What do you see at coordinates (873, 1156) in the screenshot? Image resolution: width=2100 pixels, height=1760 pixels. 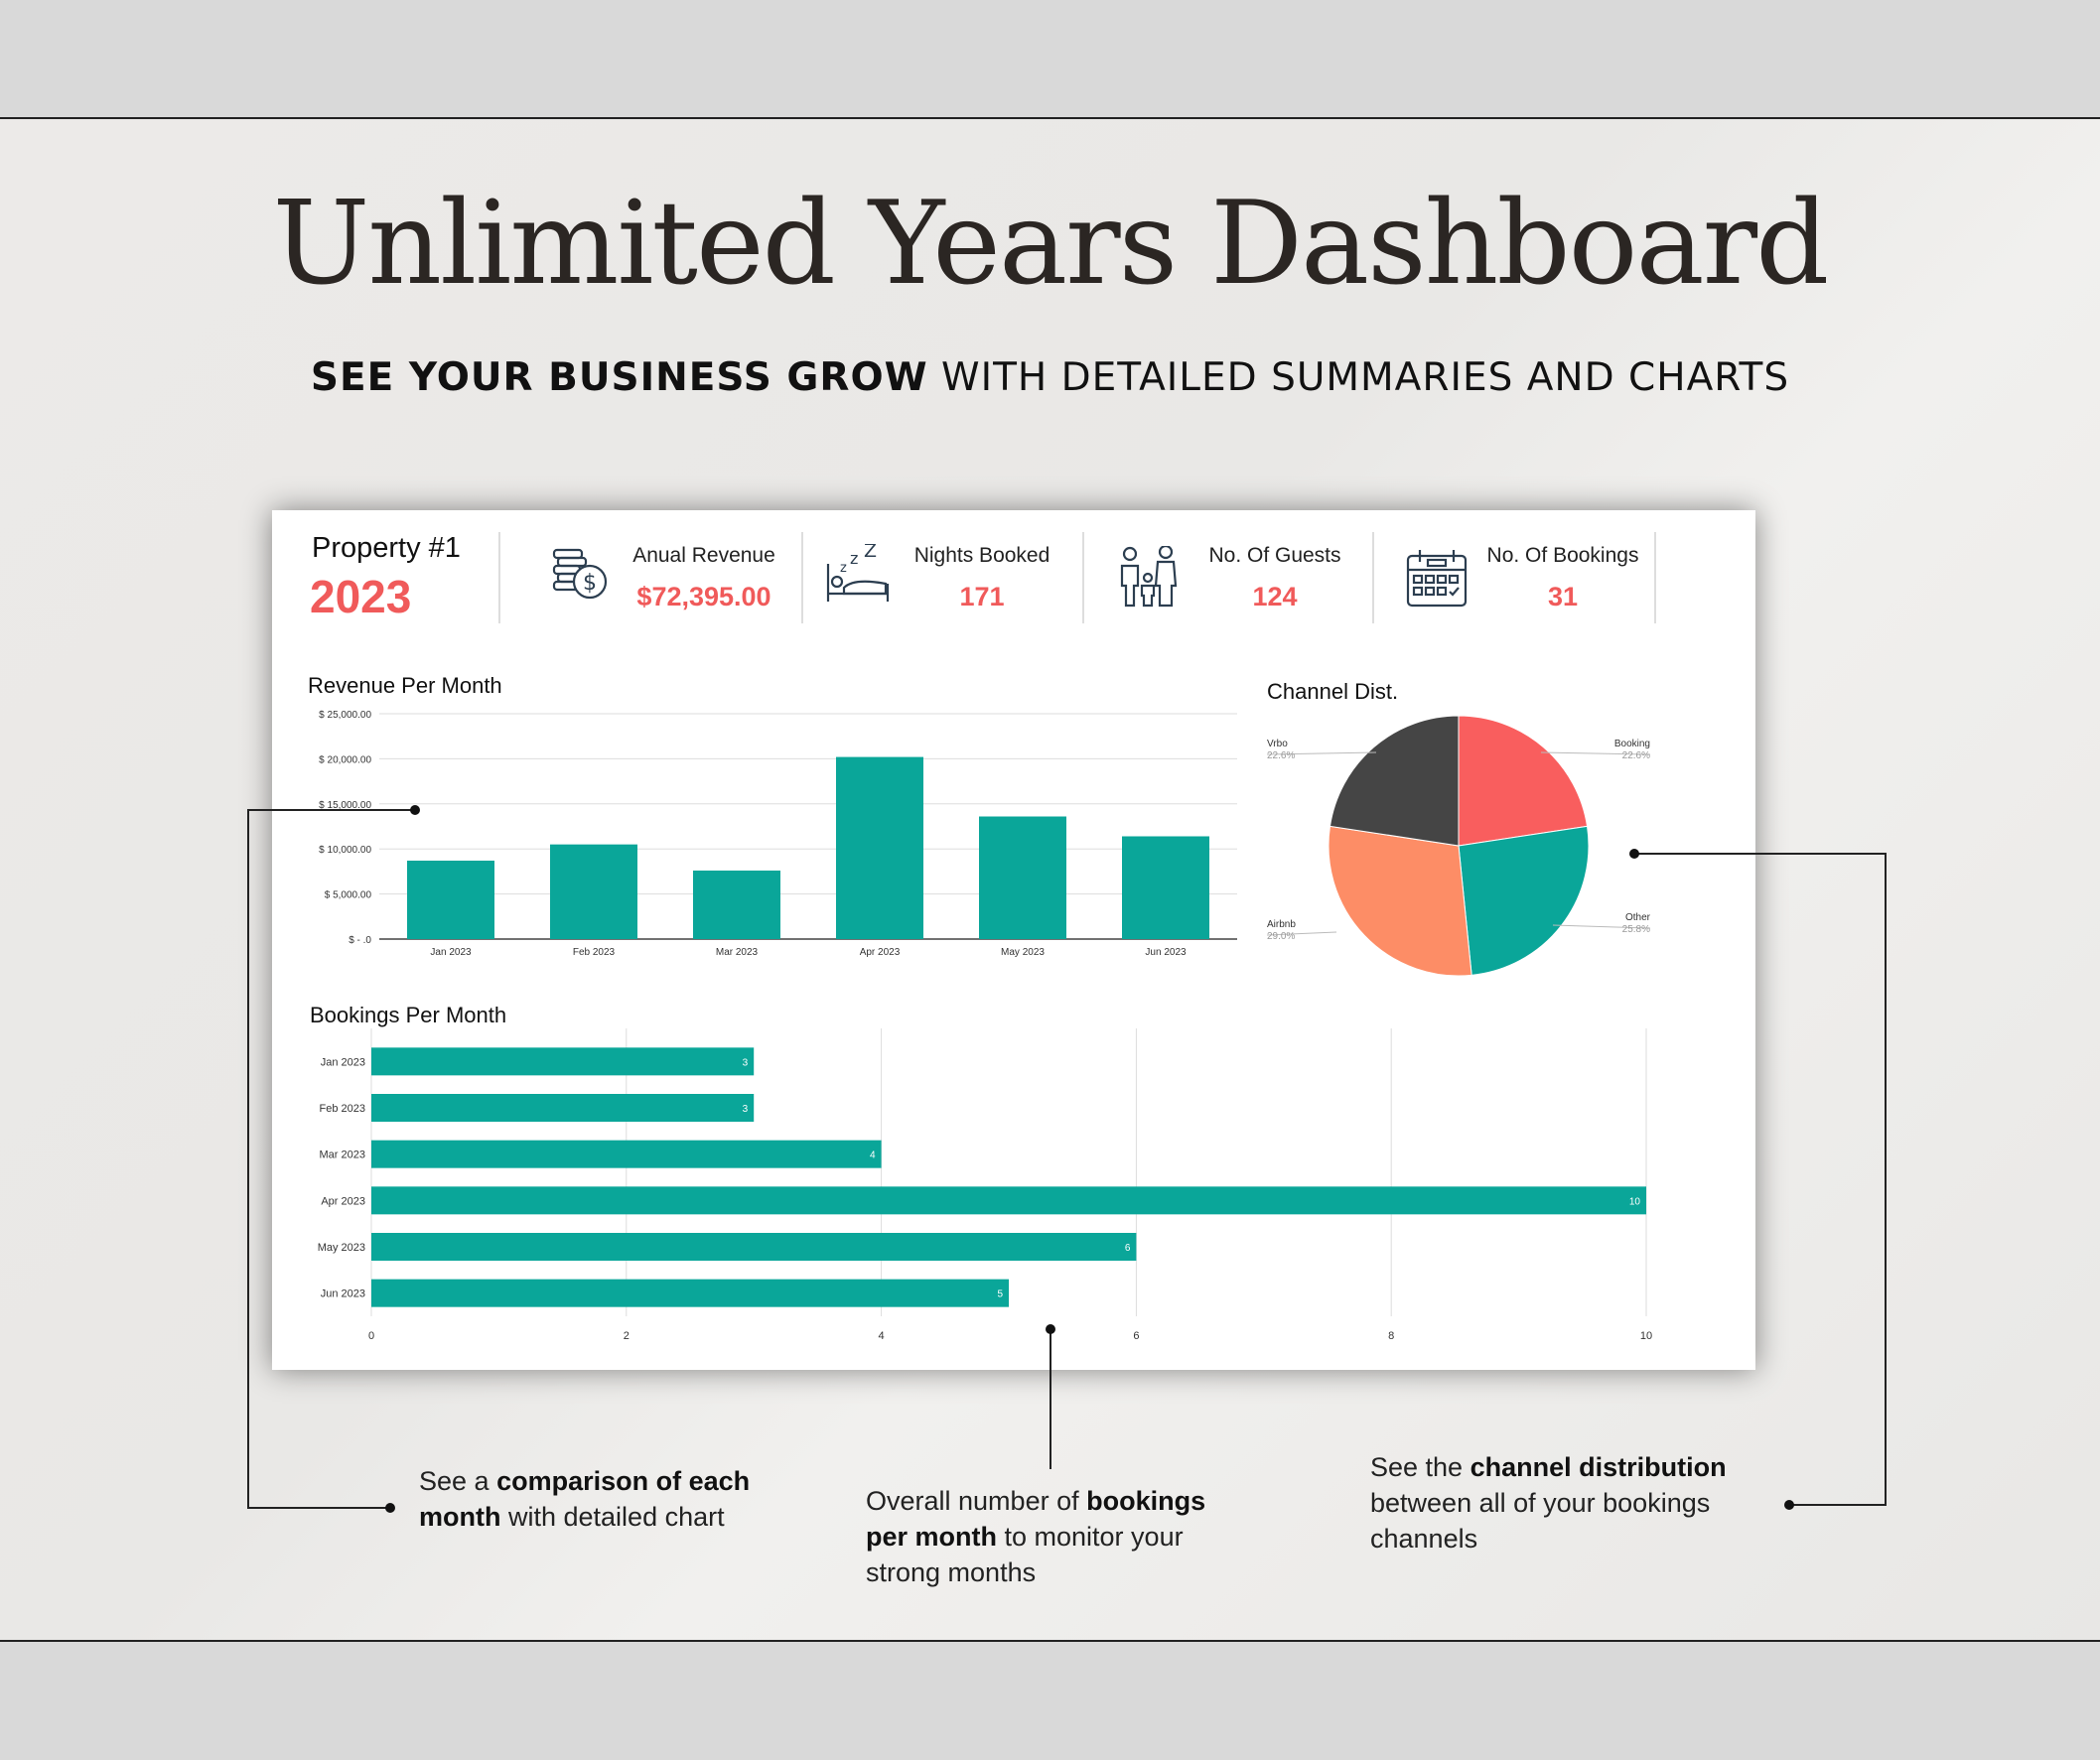 I see `bookings-data-label: 4` at bounding box center [873, 1156].